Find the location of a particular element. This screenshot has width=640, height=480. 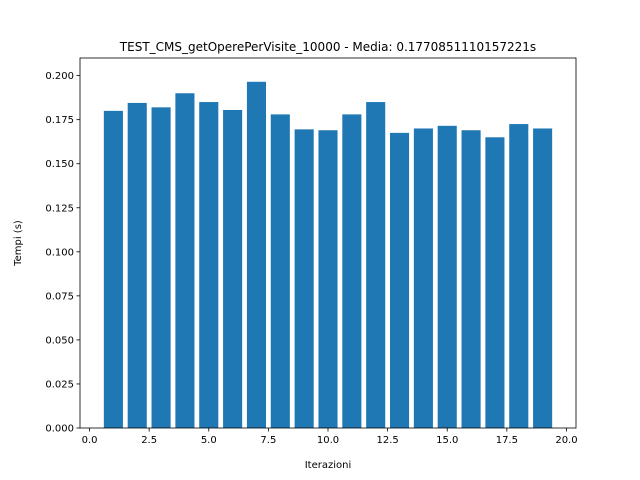

y-tick-label: 0.200 is located at coordinates (59, 76).